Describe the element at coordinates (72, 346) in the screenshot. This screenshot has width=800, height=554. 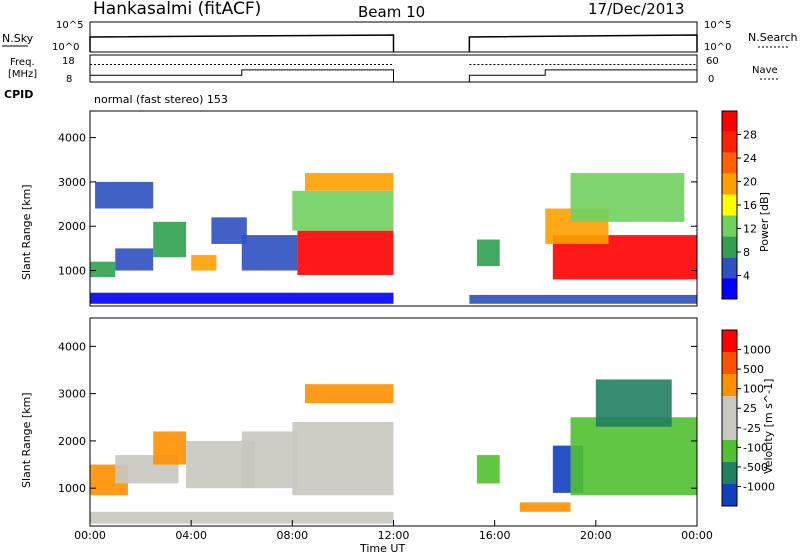
I see `velocity-ytick-label-3: 4000` at that location.